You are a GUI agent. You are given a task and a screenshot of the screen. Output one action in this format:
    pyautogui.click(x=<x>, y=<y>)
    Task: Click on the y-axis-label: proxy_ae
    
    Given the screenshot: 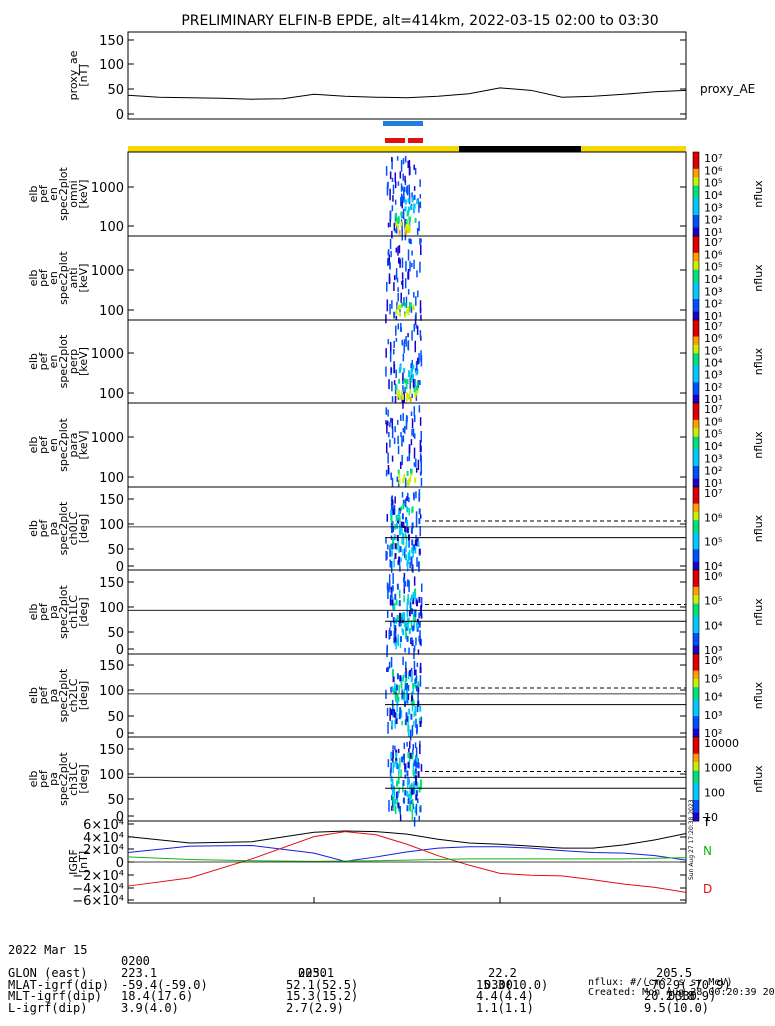 What is the action you would take?
    pyautogui.click(x=73, y=75)
    